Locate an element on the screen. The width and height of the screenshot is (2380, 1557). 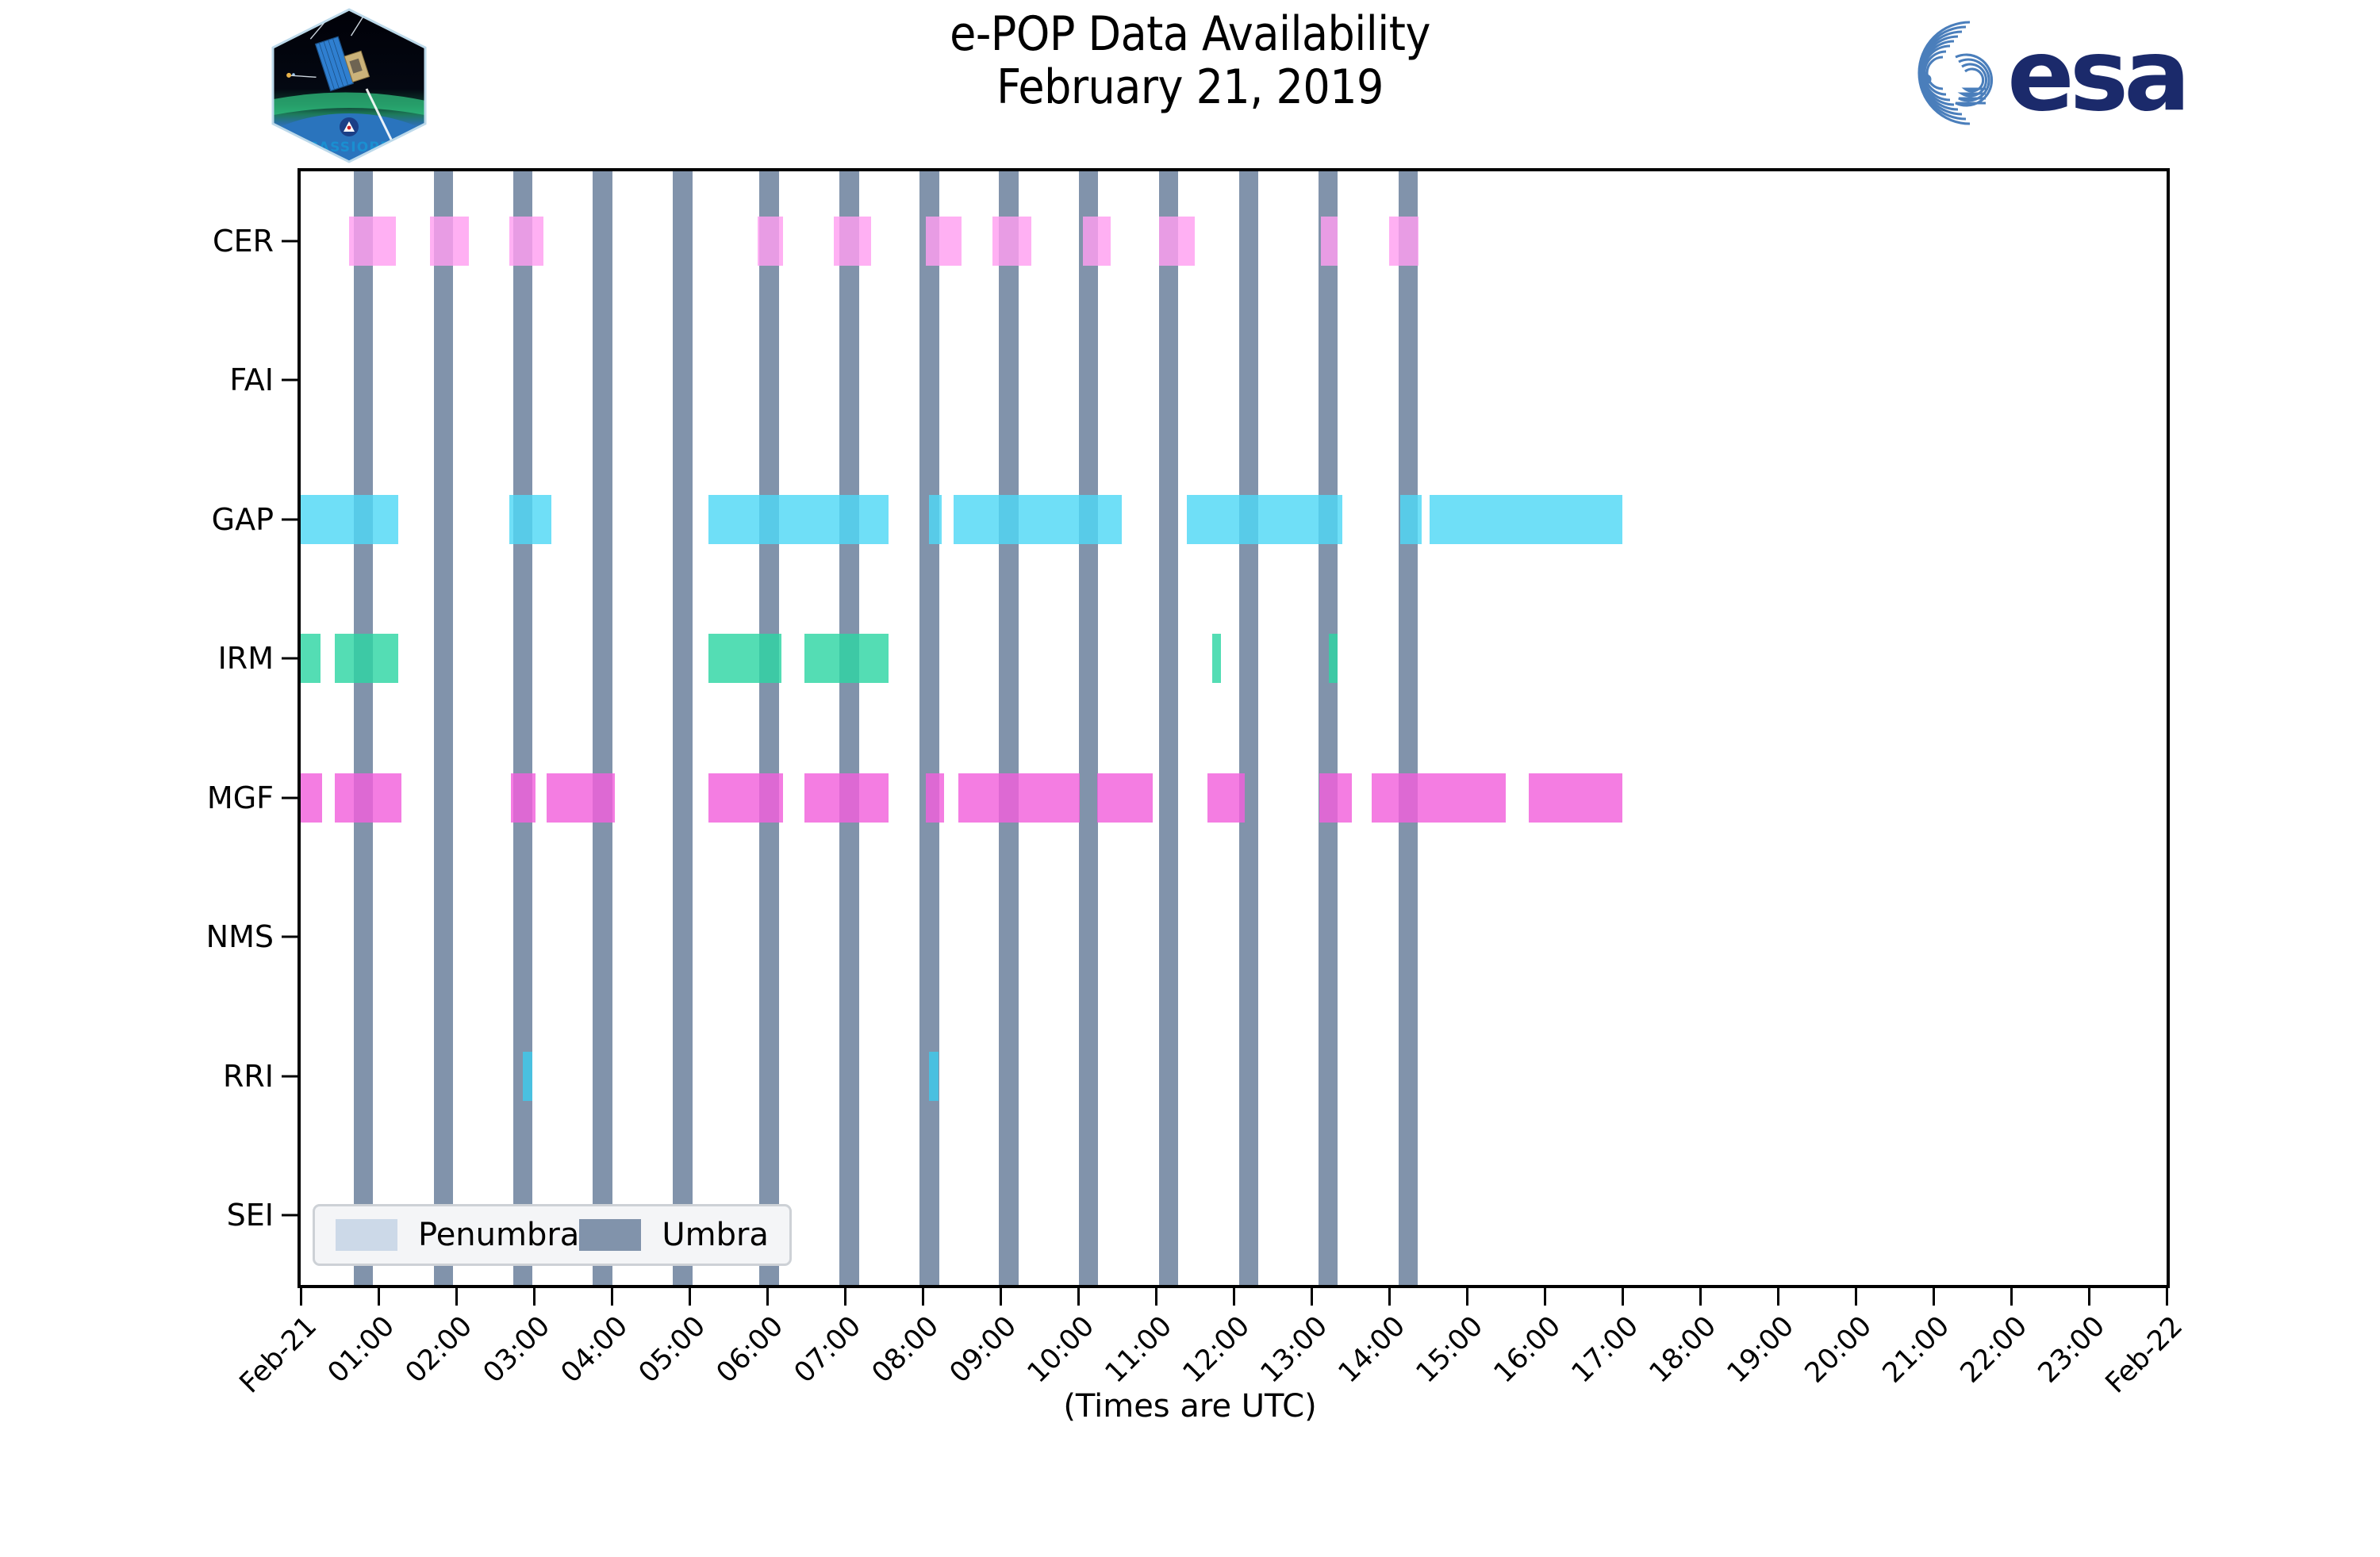
cassiope-logo: CASSIOPE is located at coordinates (349, 86).